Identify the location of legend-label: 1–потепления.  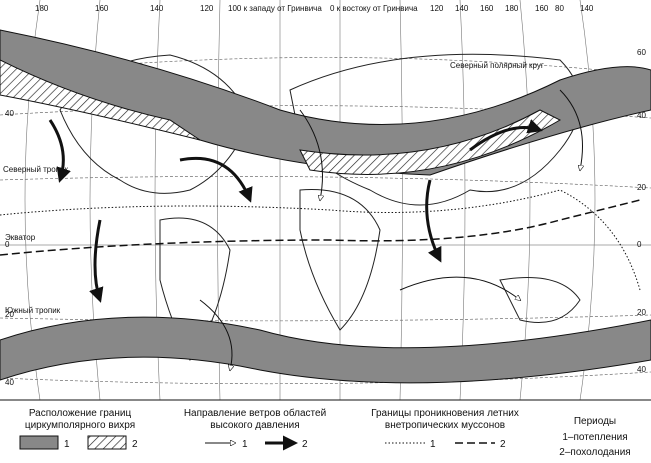
(594, 437).